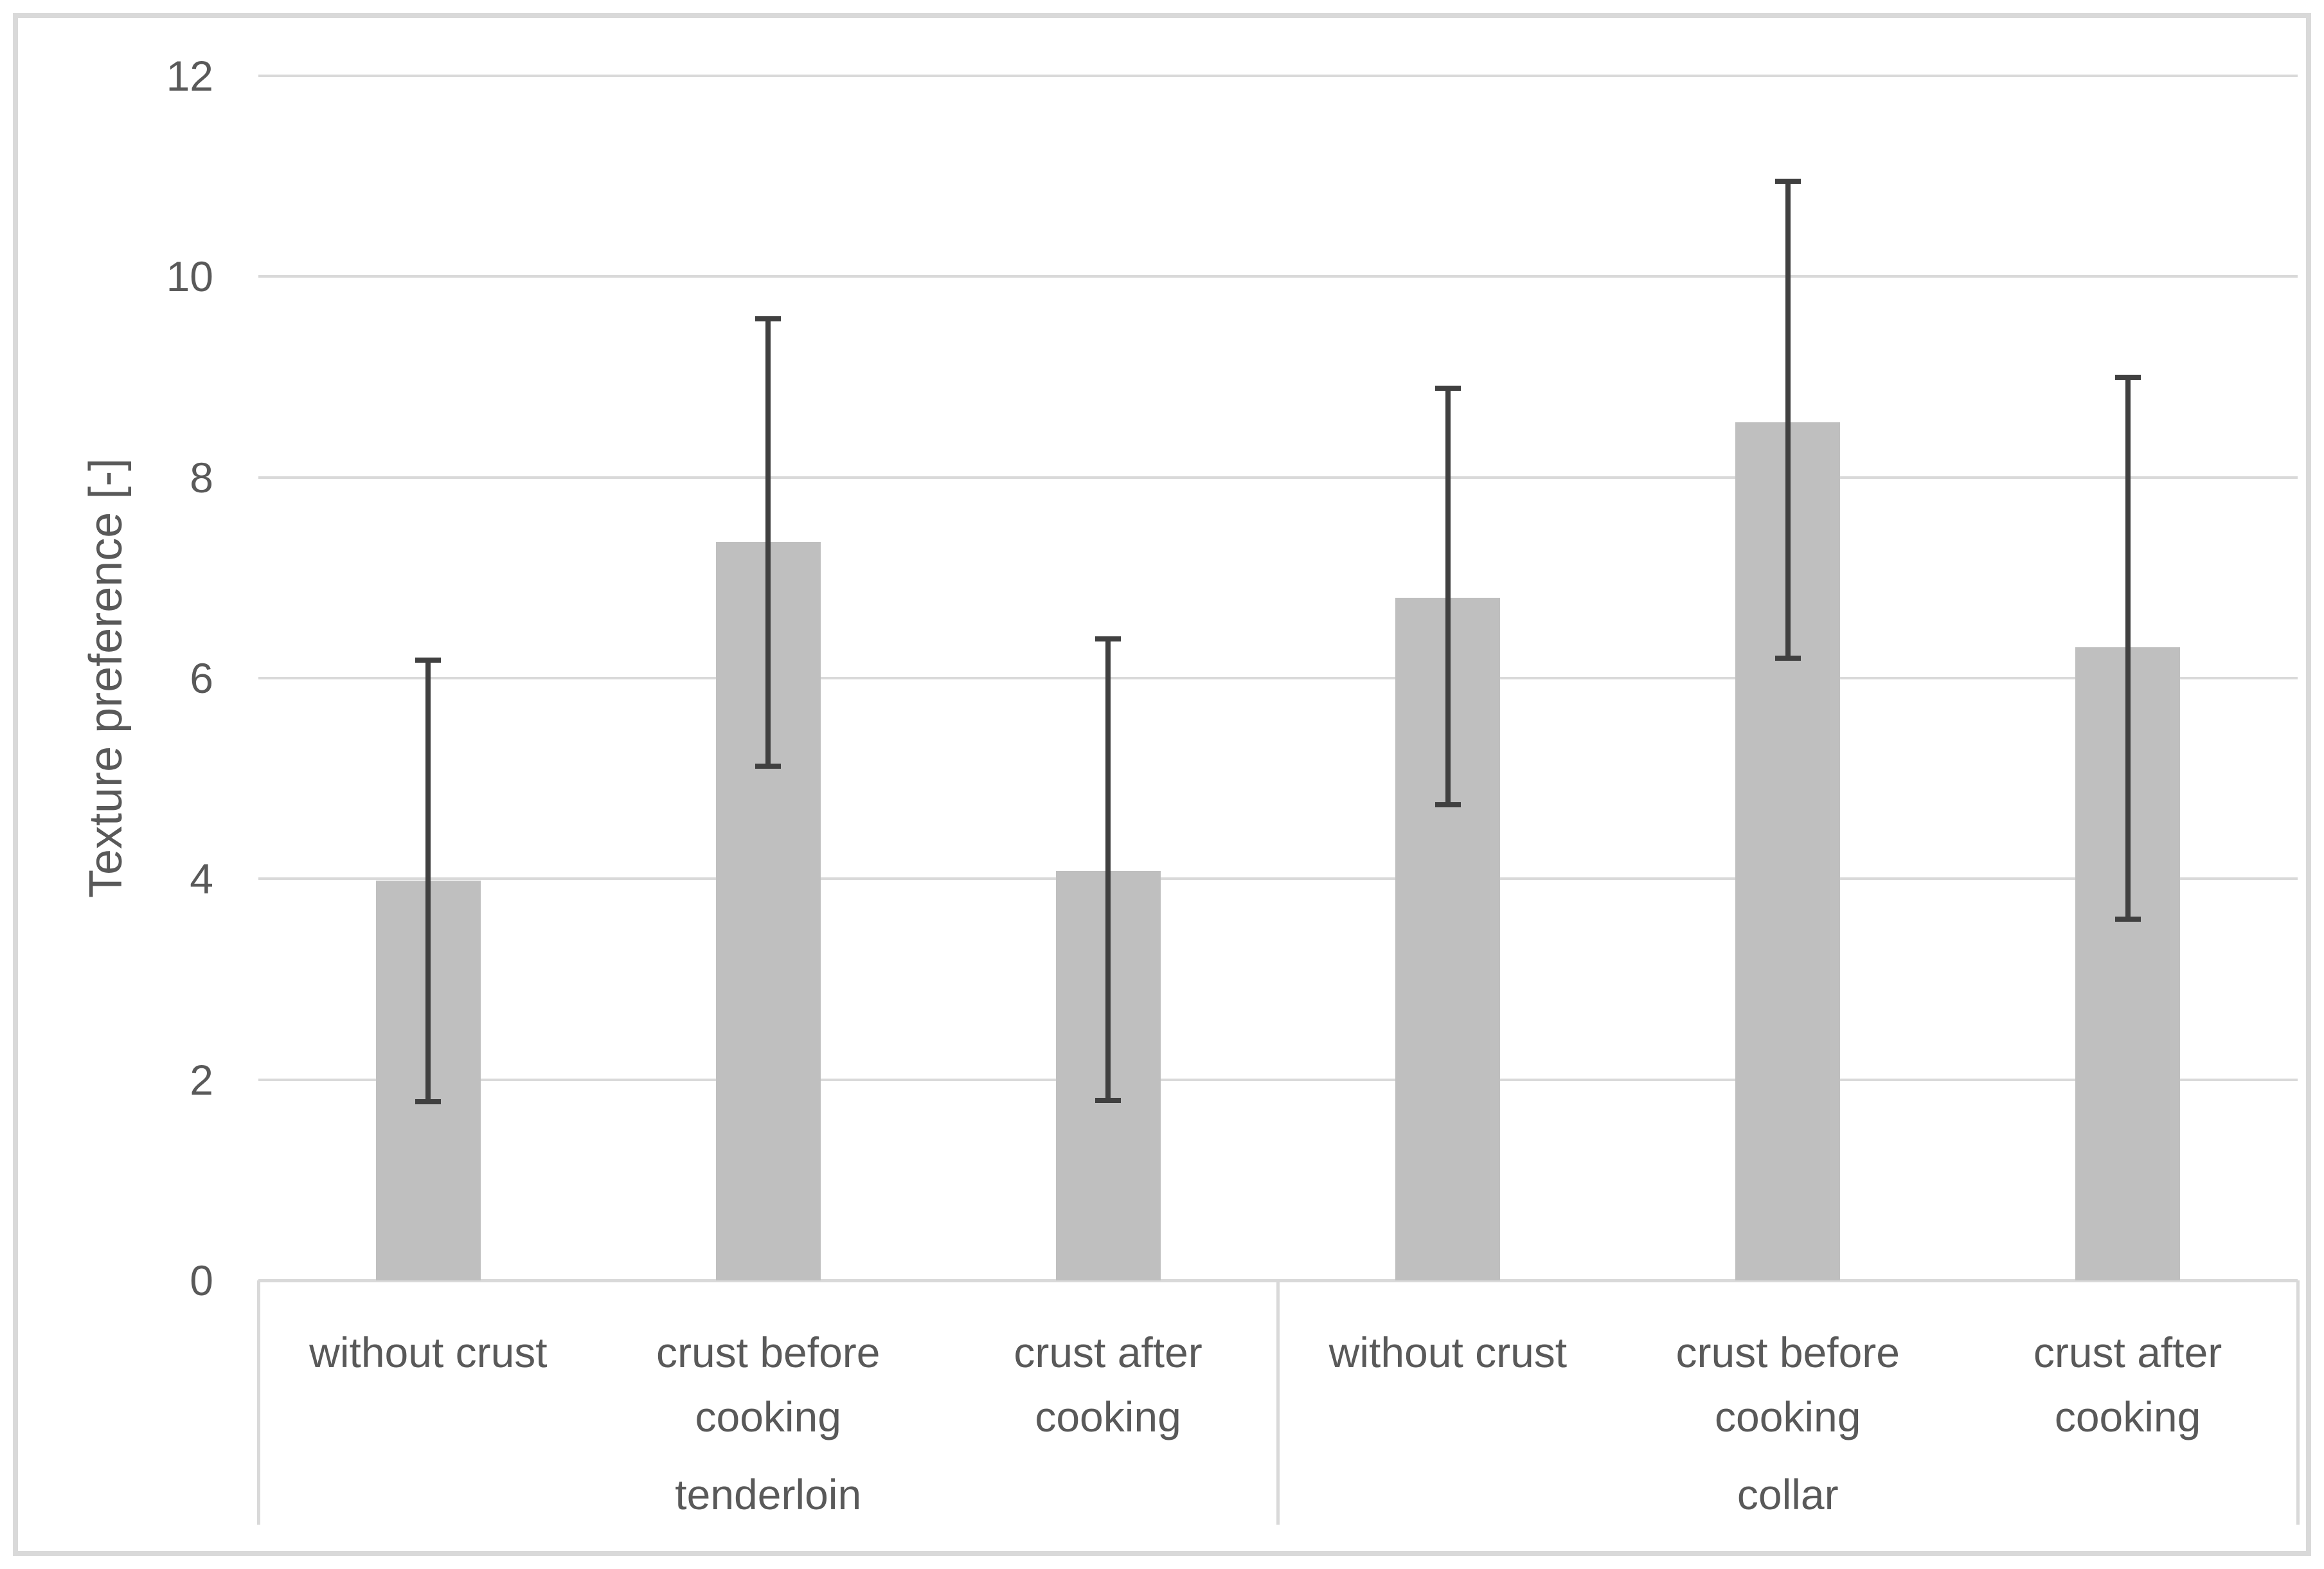  What do you see at coordinates (202, 678) in the screenshot?
I see `y-tick-label: 6` at bounding box center [202, 678].